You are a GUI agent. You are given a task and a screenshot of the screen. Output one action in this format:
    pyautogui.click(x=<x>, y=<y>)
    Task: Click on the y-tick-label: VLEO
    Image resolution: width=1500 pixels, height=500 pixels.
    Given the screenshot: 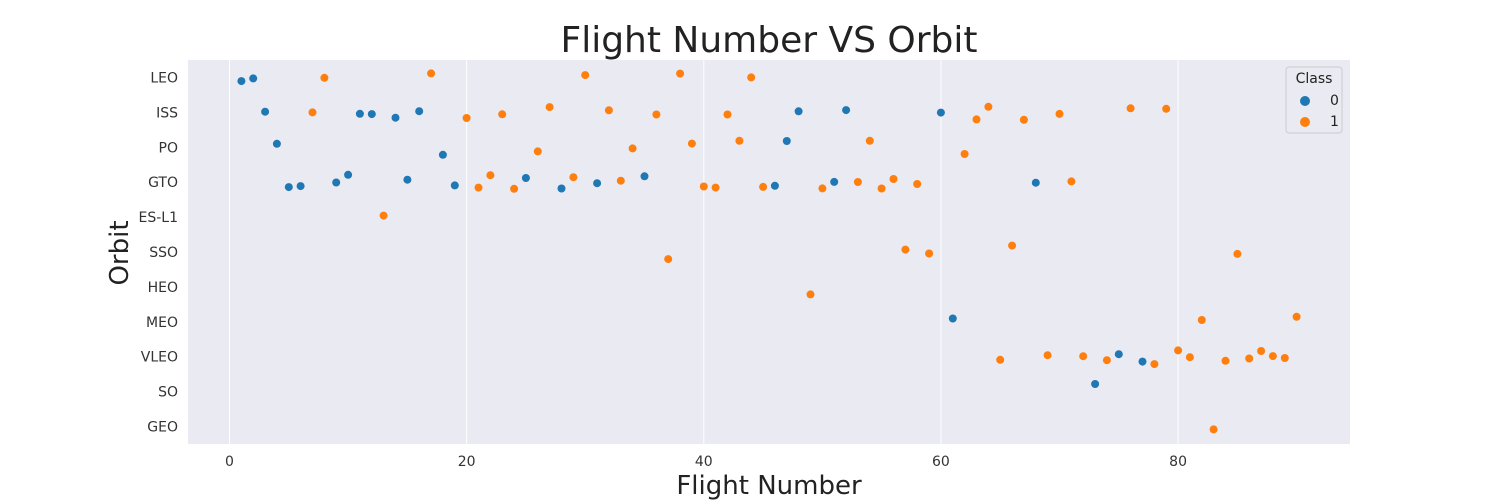 What is the action you would take?
    pyautogui.click(x=159, y=358)
    